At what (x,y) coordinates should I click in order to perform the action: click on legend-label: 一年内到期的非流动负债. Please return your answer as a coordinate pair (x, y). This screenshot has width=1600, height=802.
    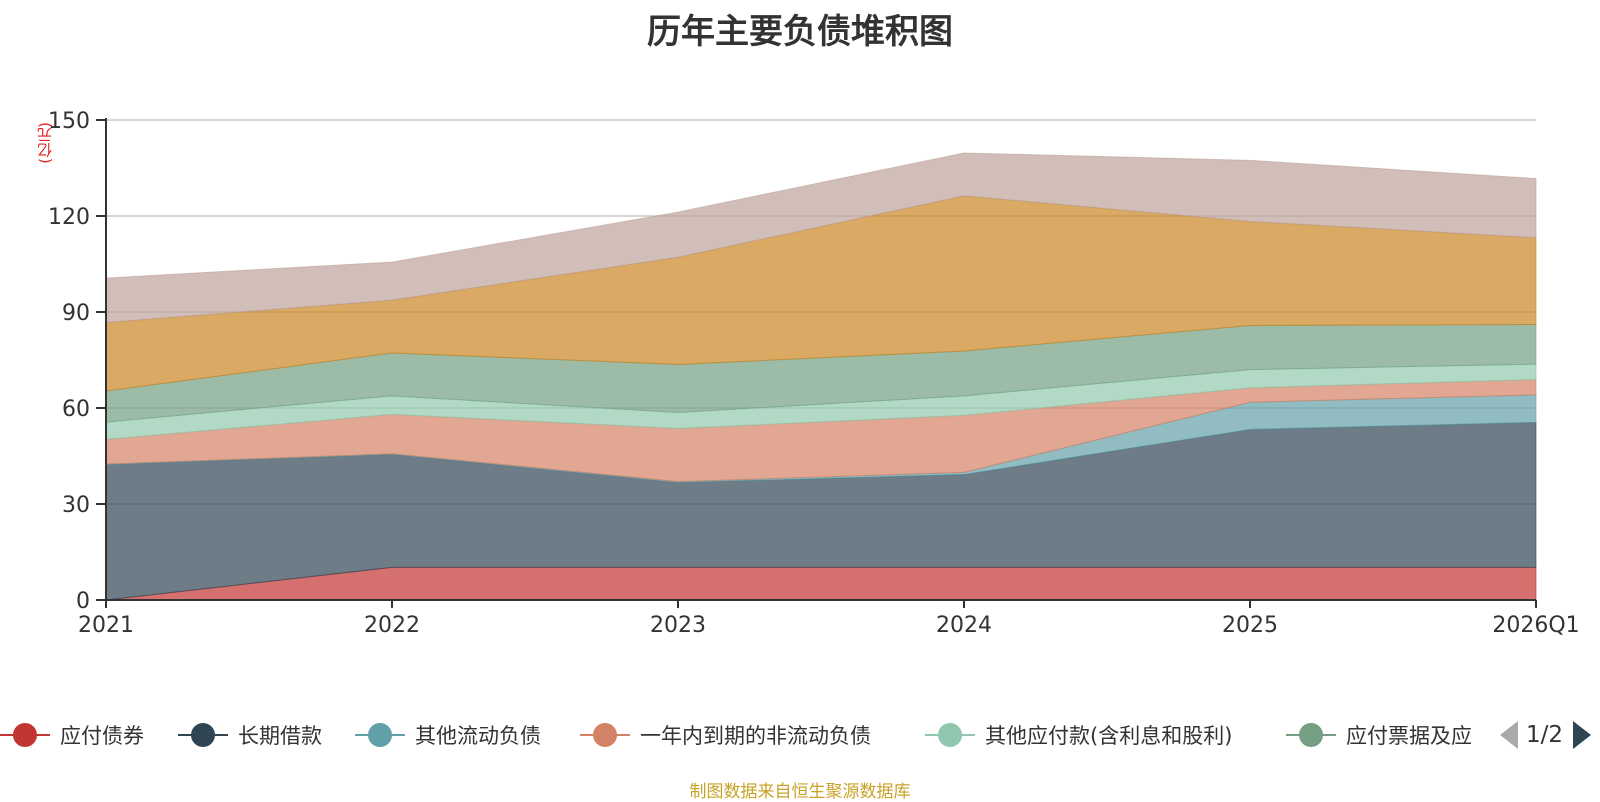
    Looking at the image, I should click on (755, 736).